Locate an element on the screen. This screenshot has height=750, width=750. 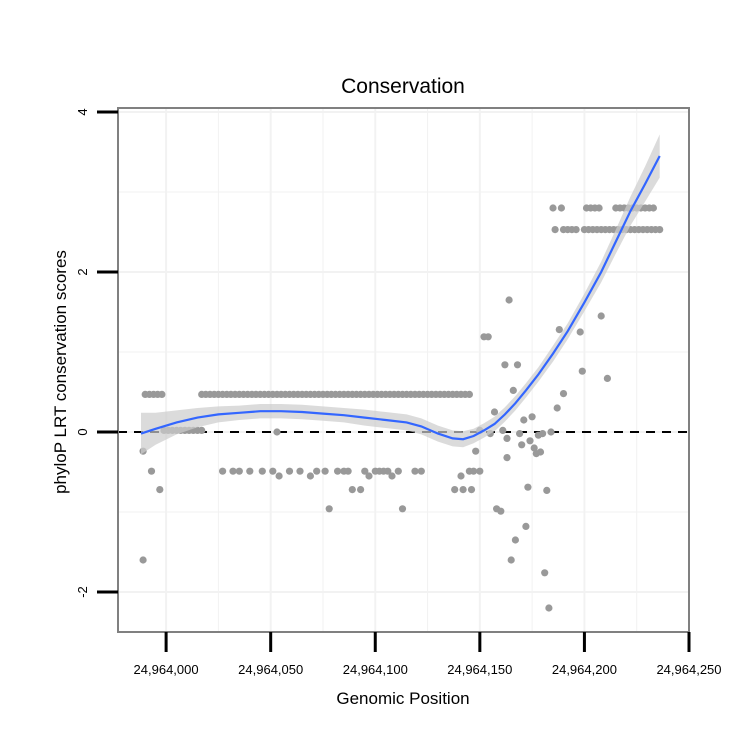
x-tick-label: 24,964,100 is located at coordinates (375, 669).